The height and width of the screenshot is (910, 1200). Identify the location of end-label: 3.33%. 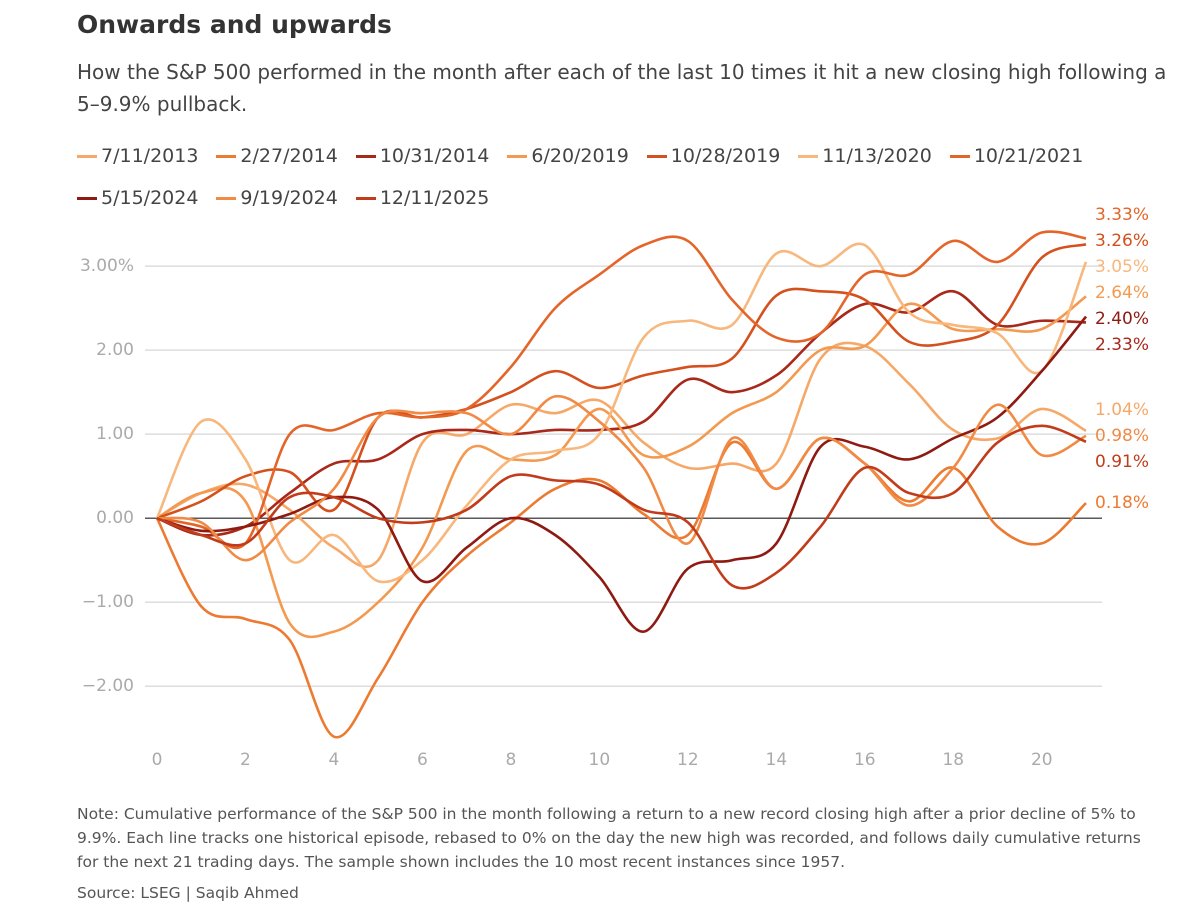
(1122, 215).